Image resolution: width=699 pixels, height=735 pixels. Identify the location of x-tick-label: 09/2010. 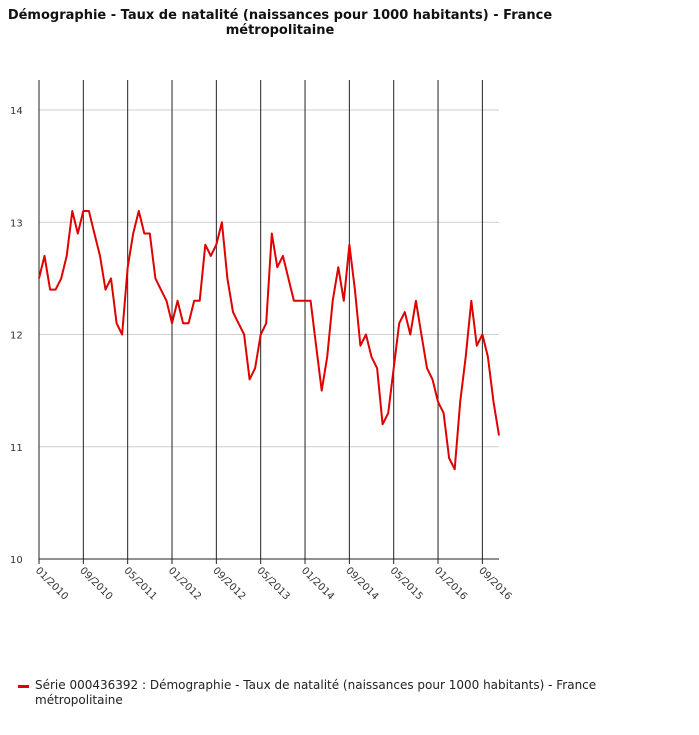
(95, 583).